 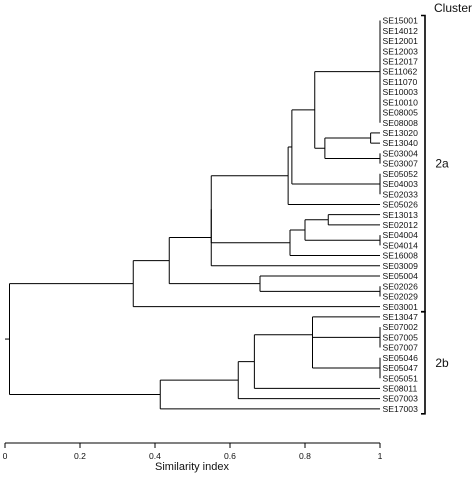 What do you see at coordinates (305, 456) in the screenshot?
I see `x-tick-label: 0.8` at bounding box center [305, 456].